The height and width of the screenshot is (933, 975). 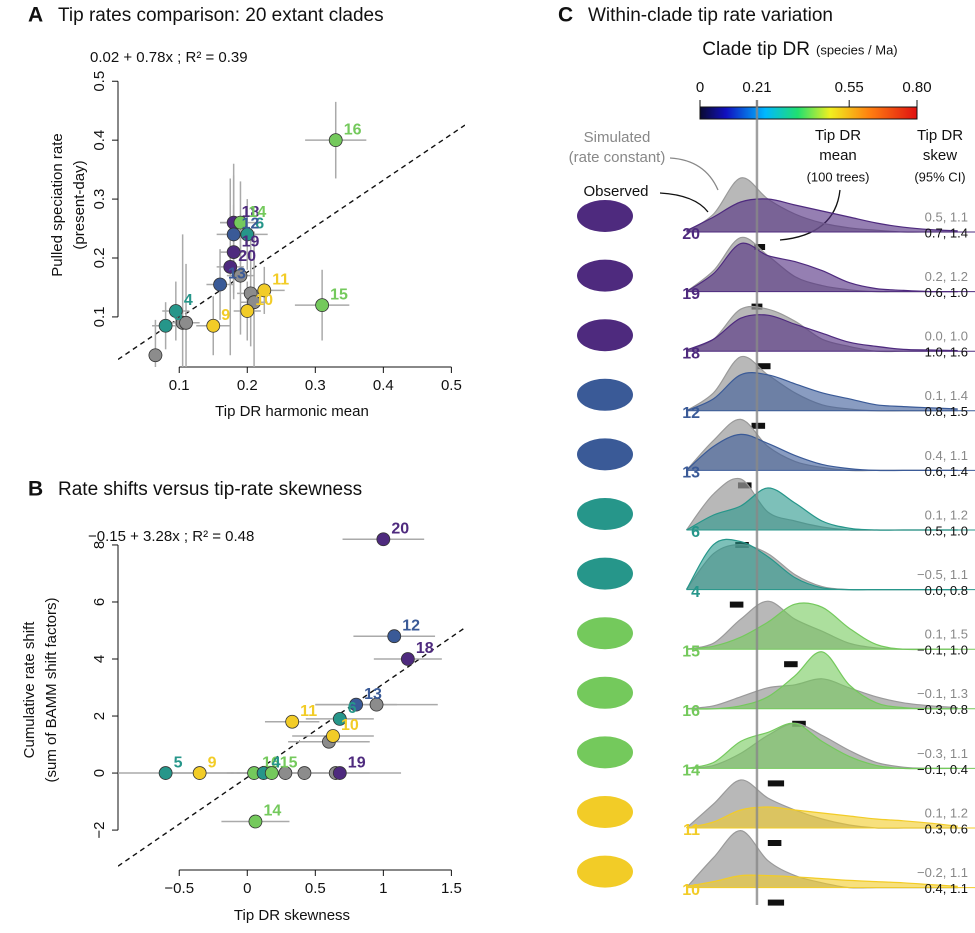 I want to click on colorbar, so click(x=808, y=113).